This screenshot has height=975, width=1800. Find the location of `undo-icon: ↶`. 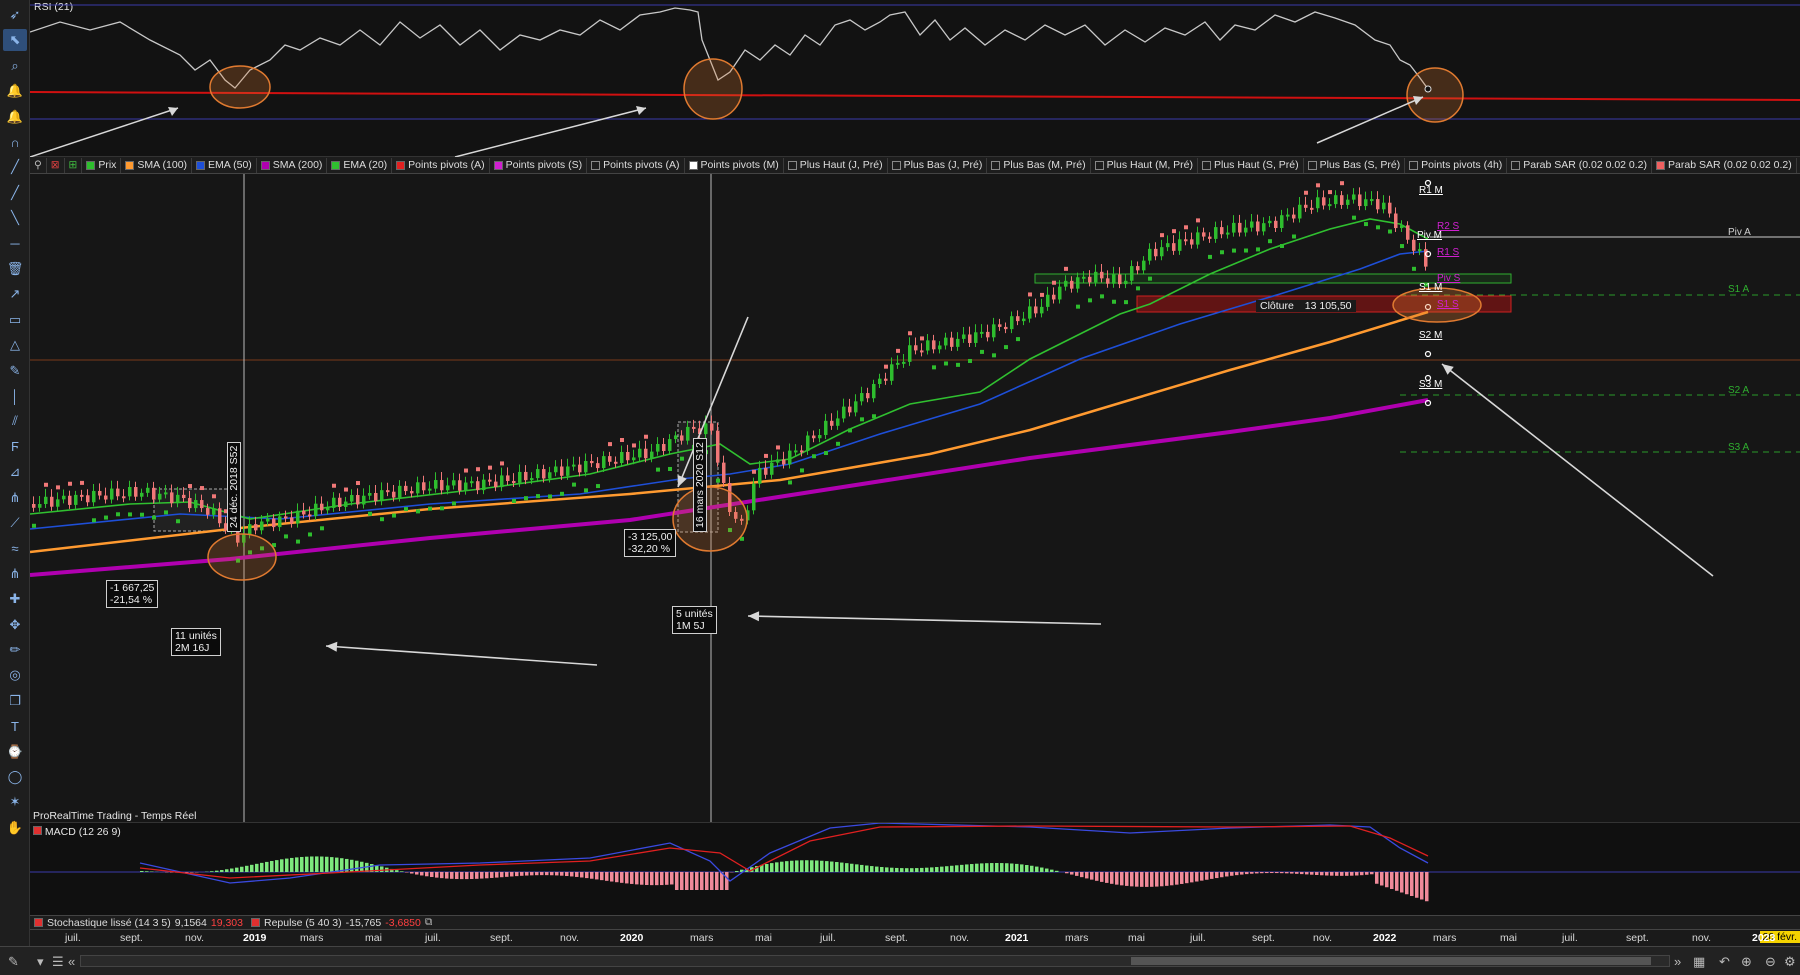

undo-icon: ↶ is located at coordinates (1724, 961).